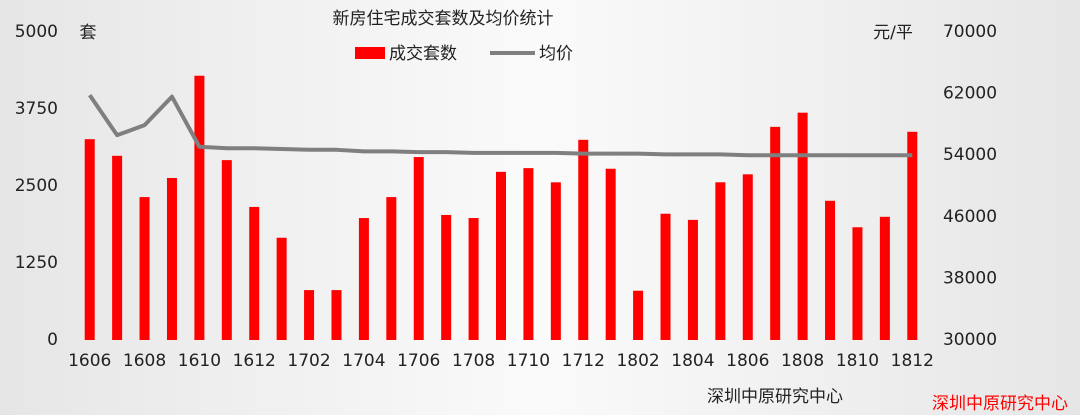  I want to click on y2-tick-label: 62000, so click(970, 94).